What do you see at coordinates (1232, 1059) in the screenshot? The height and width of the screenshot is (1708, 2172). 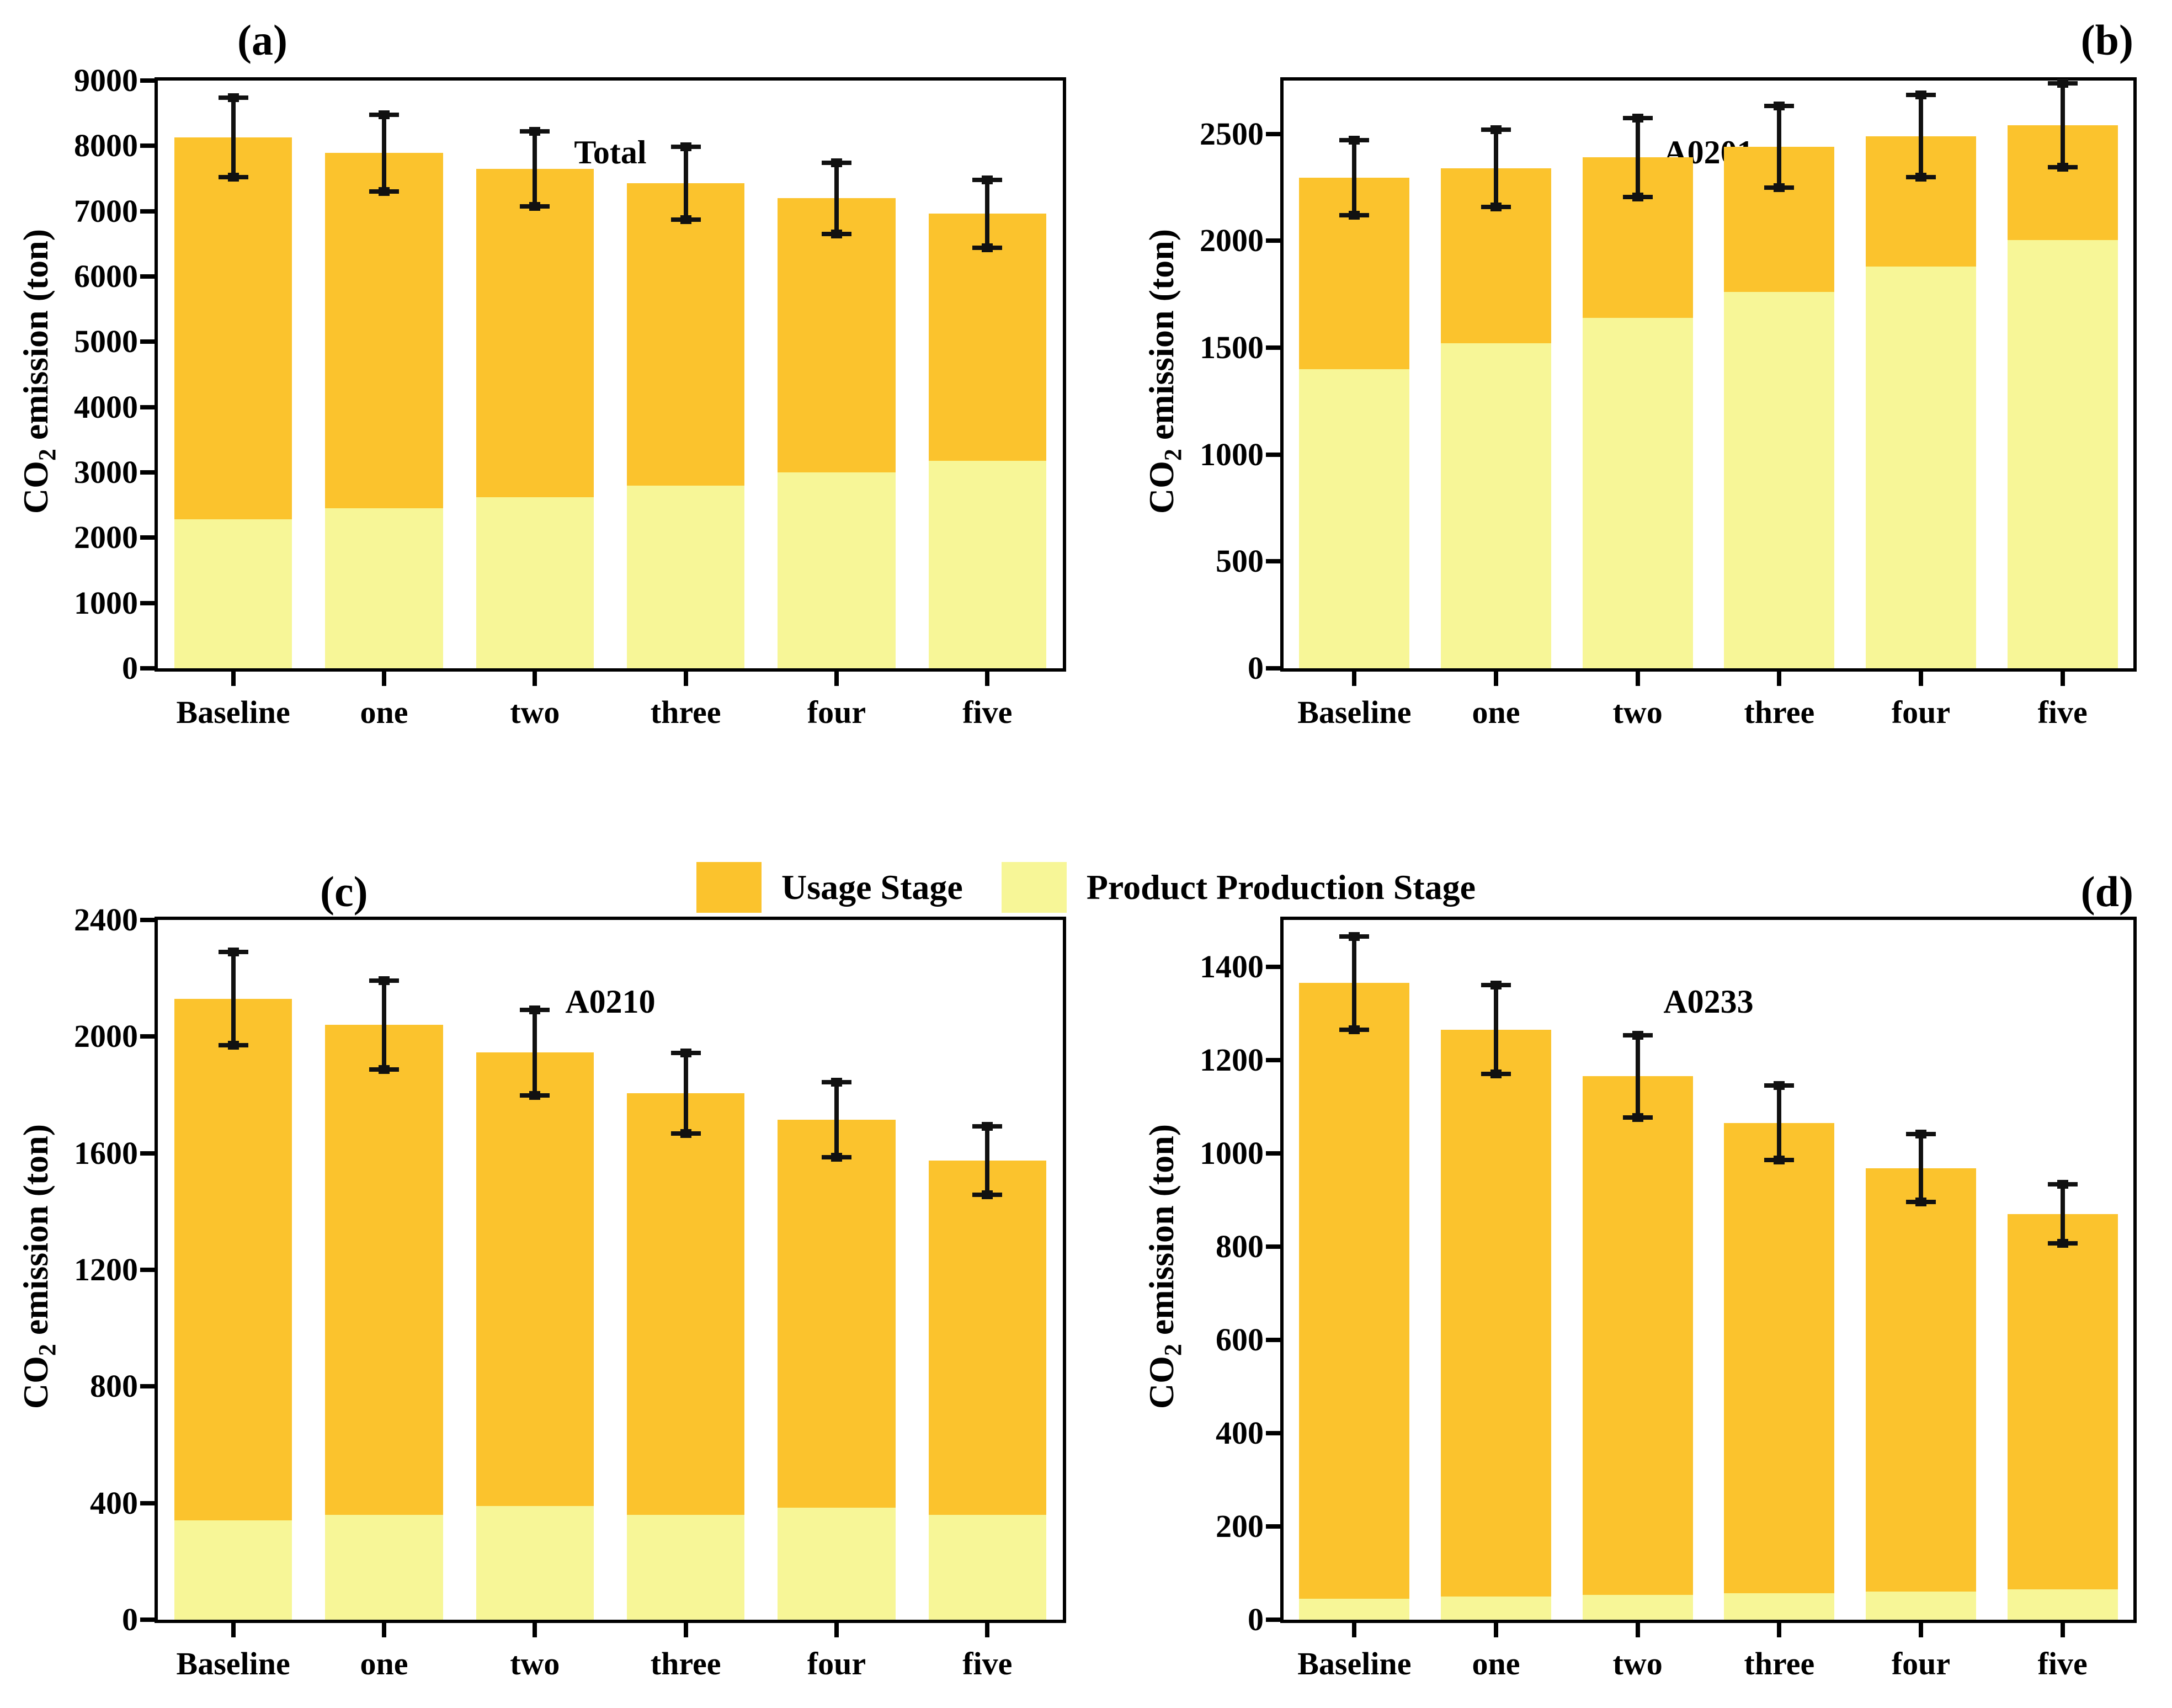 I see `y-tick-label: 1200` at bounding box center [1232, 1059].